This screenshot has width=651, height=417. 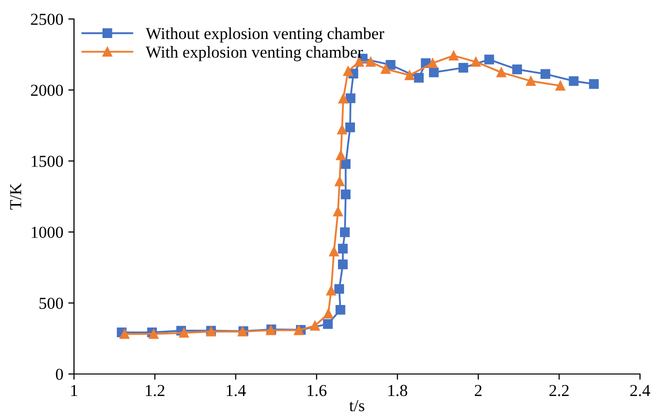 I want to click on y-tick-label: 2000, so click(x=46, y=90).